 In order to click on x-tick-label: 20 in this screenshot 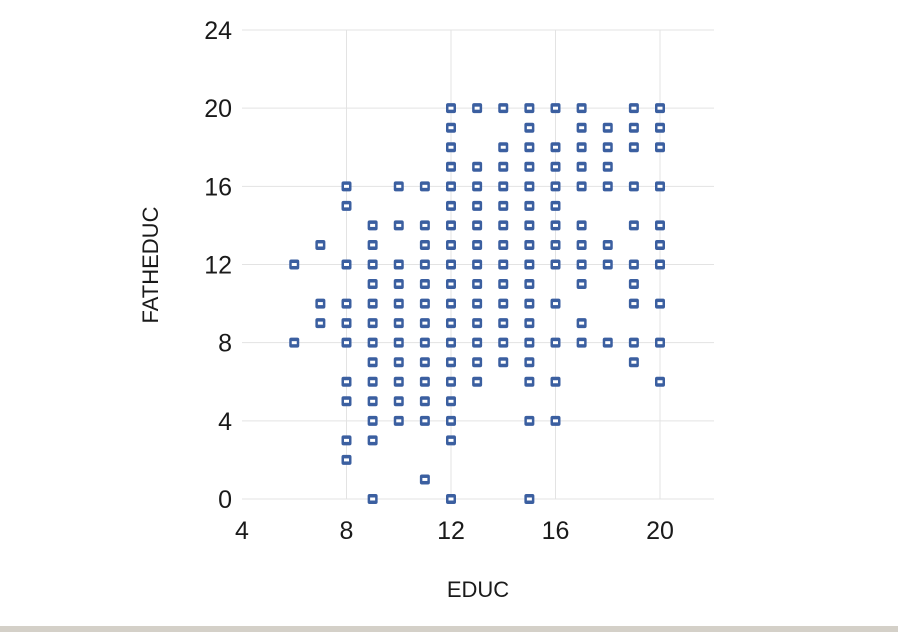, I will do `click(660, 531)`.